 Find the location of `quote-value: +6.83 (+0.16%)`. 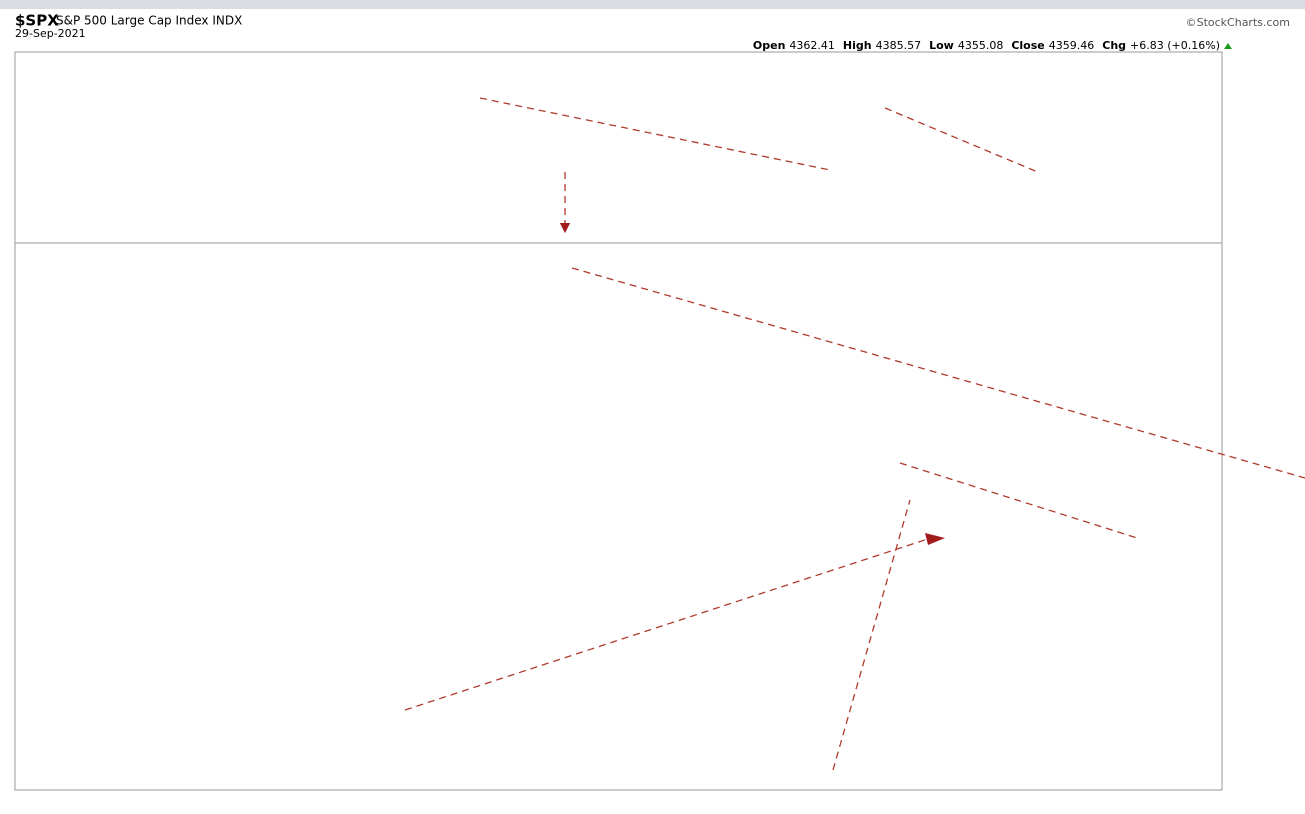

quote-value: +6.83 (+0.16%) is located at coordinates (1175, 45).